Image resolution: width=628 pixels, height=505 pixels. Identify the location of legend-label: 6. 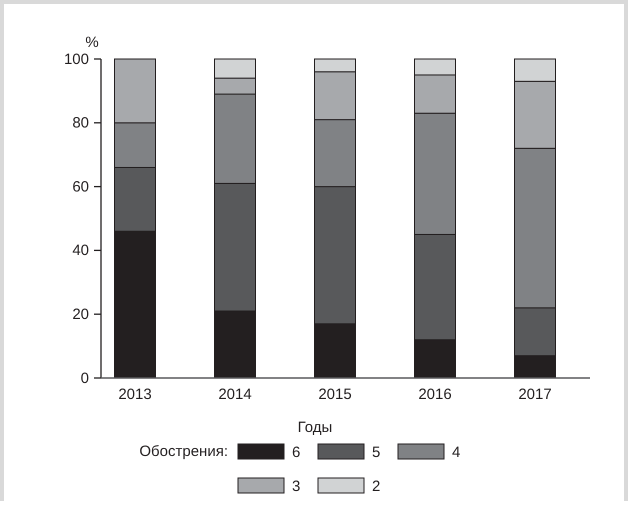
(296, 452).